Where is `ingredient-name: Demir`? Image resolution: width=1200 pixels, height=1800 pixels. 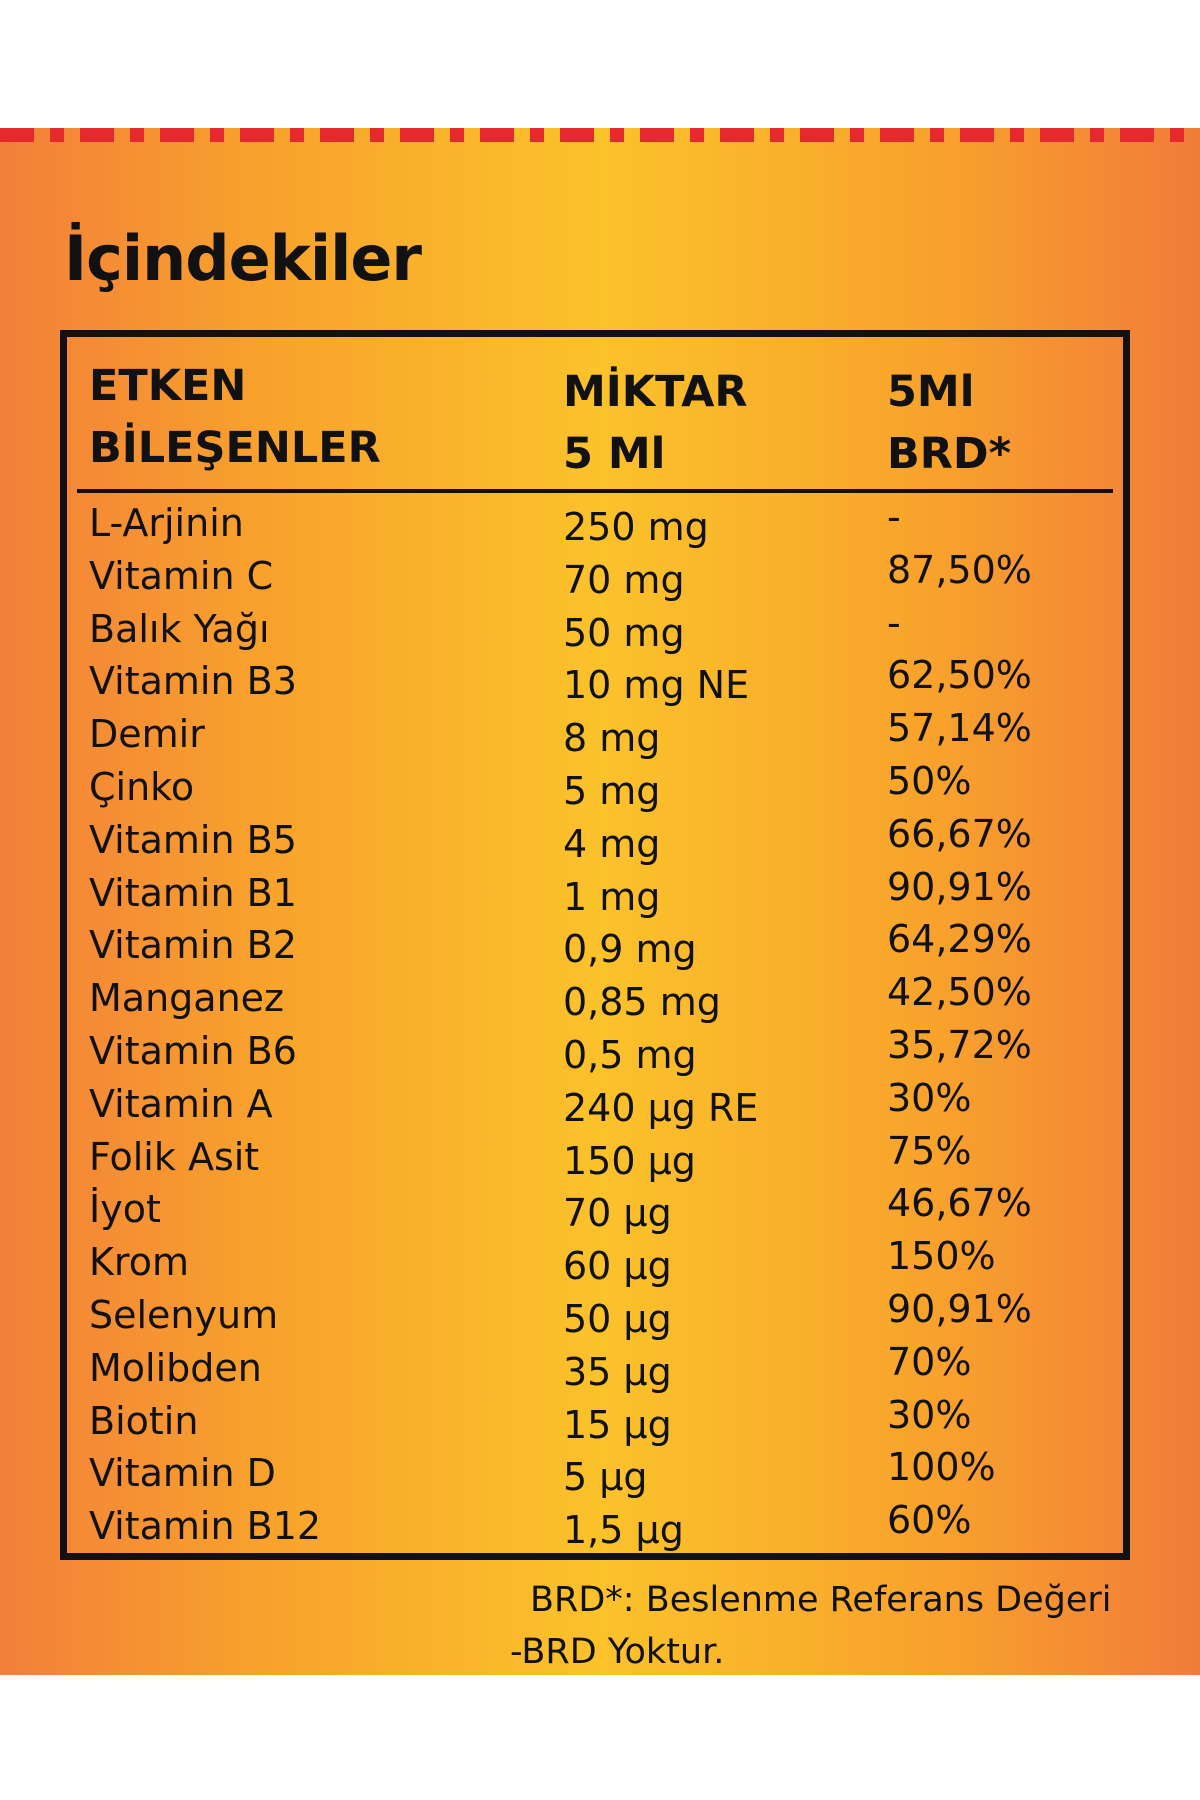 ingredient-name: Demir is located at coordinates (147, 734).